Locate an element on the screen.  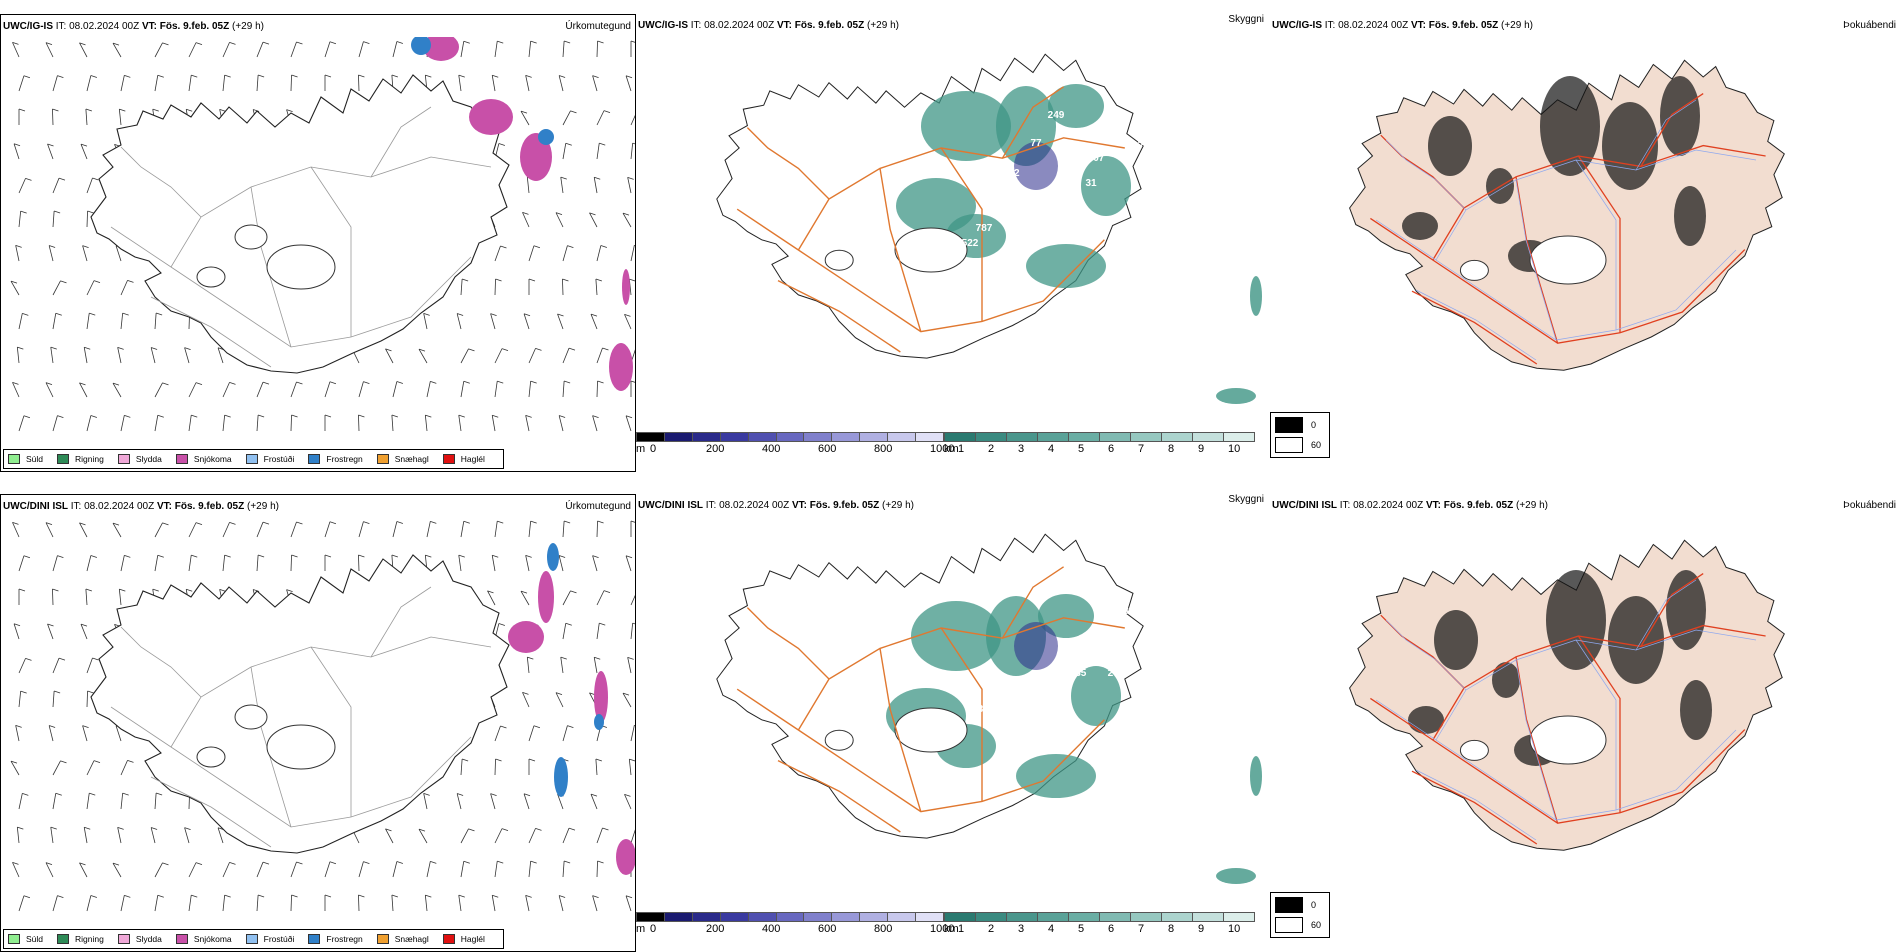
legend-item: Haglél is located at coordinates (463, 459).